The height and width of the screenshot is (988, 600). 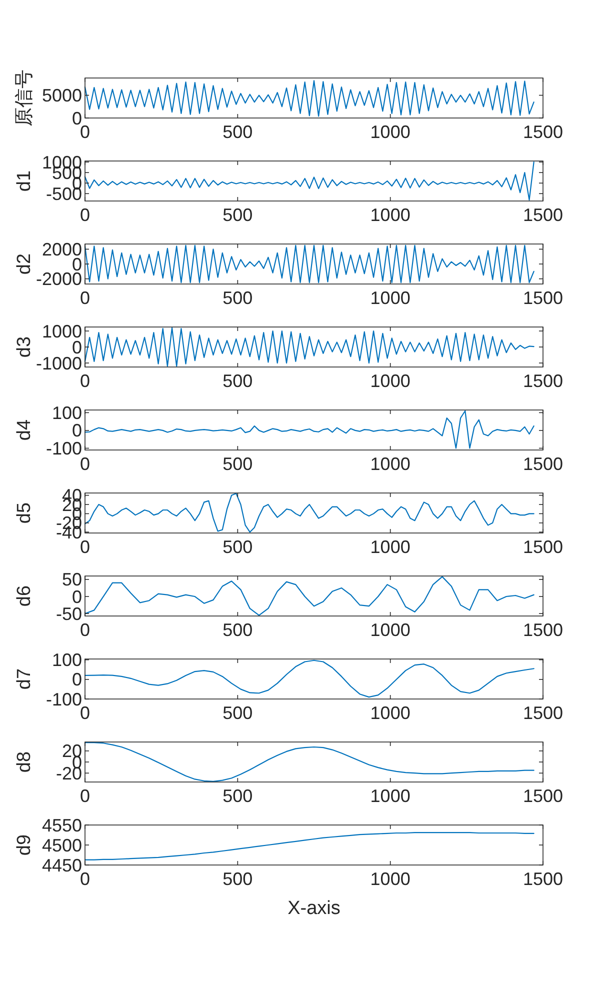 What do you see at coordinates (59, 279) in the screenshot?
I see `y-tick-label: -2000` at bounding box center [59, 279].